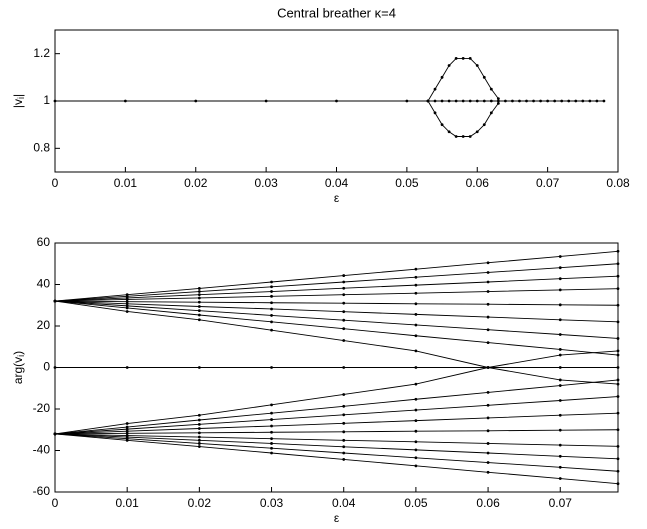 The image size is (647, 529). I want to click on y-tick-label: 60, so click(44, 242).